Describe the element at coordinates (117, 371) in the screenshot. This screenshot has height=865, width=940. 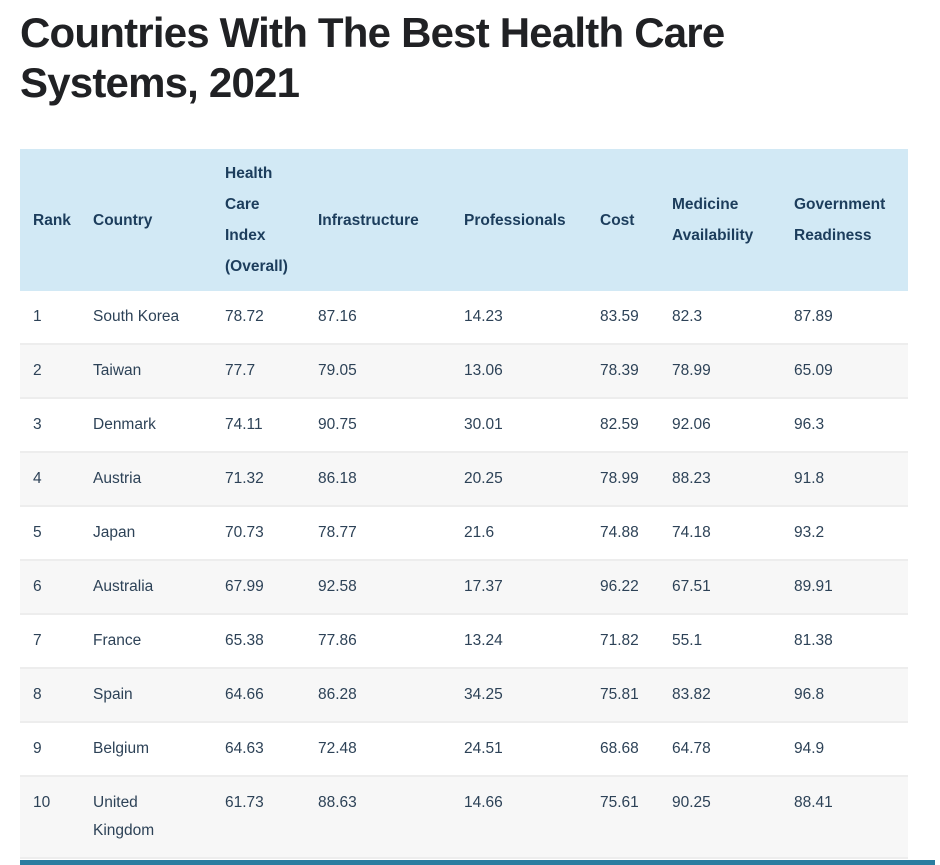
I see `cell-country: Taiwan` at that location.